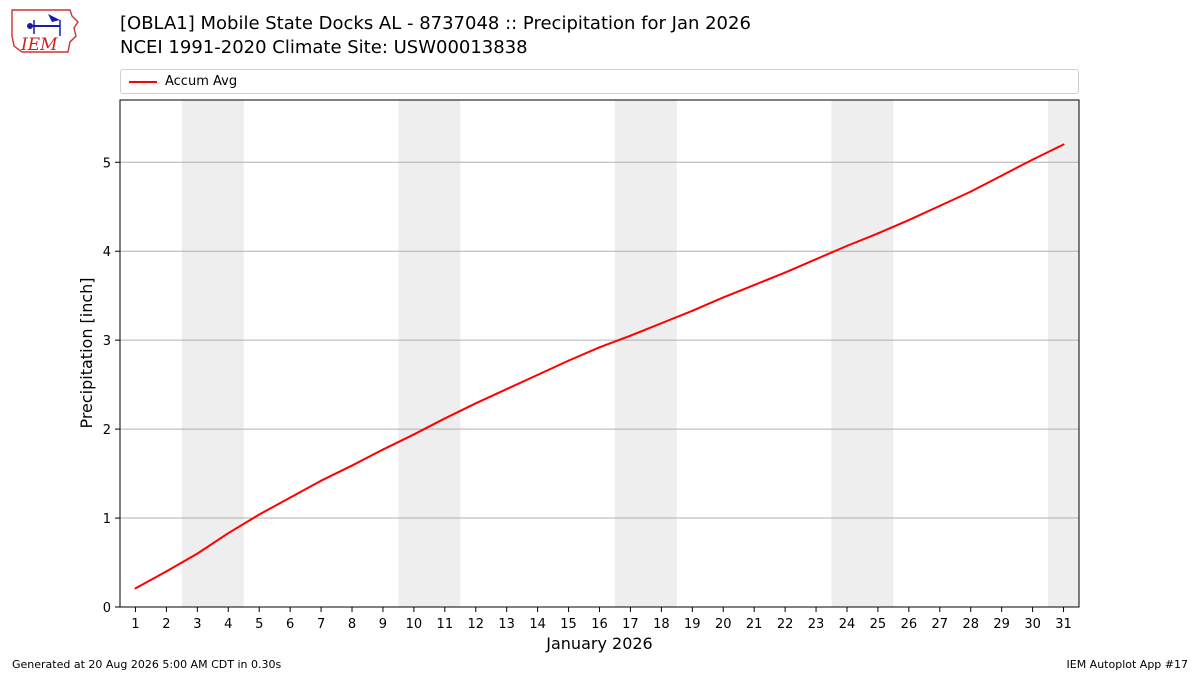  Describe the element at coordinates (321, 624) in the screenshot. I see `x-tick-label: 7` at that location.